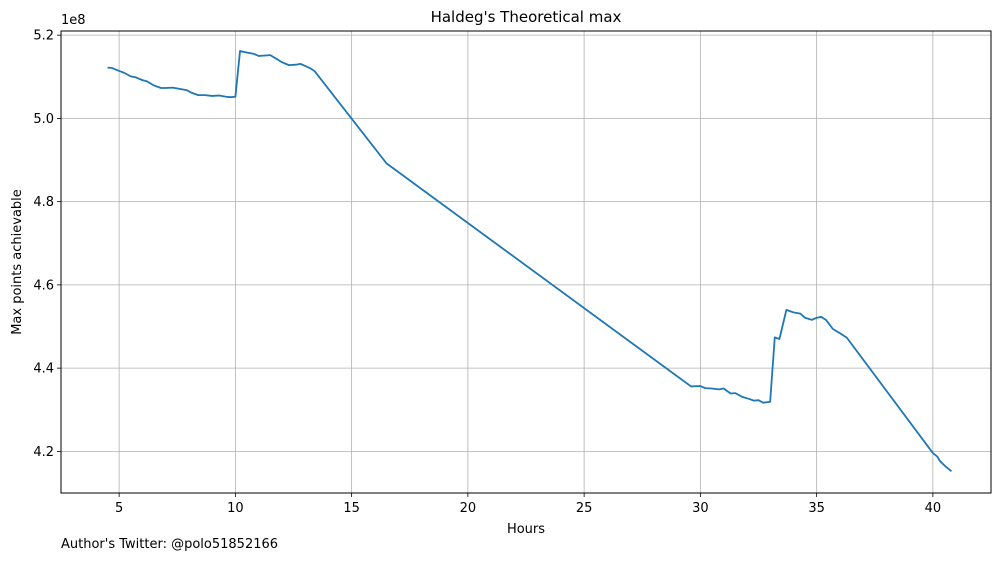 Image resolution: width=1001 pixels, height=562 pixels. What do you see at coordinates (43, 119) in the screenshot?
I see `y-tick-label: 5.0` at bounding box center [43, 119].